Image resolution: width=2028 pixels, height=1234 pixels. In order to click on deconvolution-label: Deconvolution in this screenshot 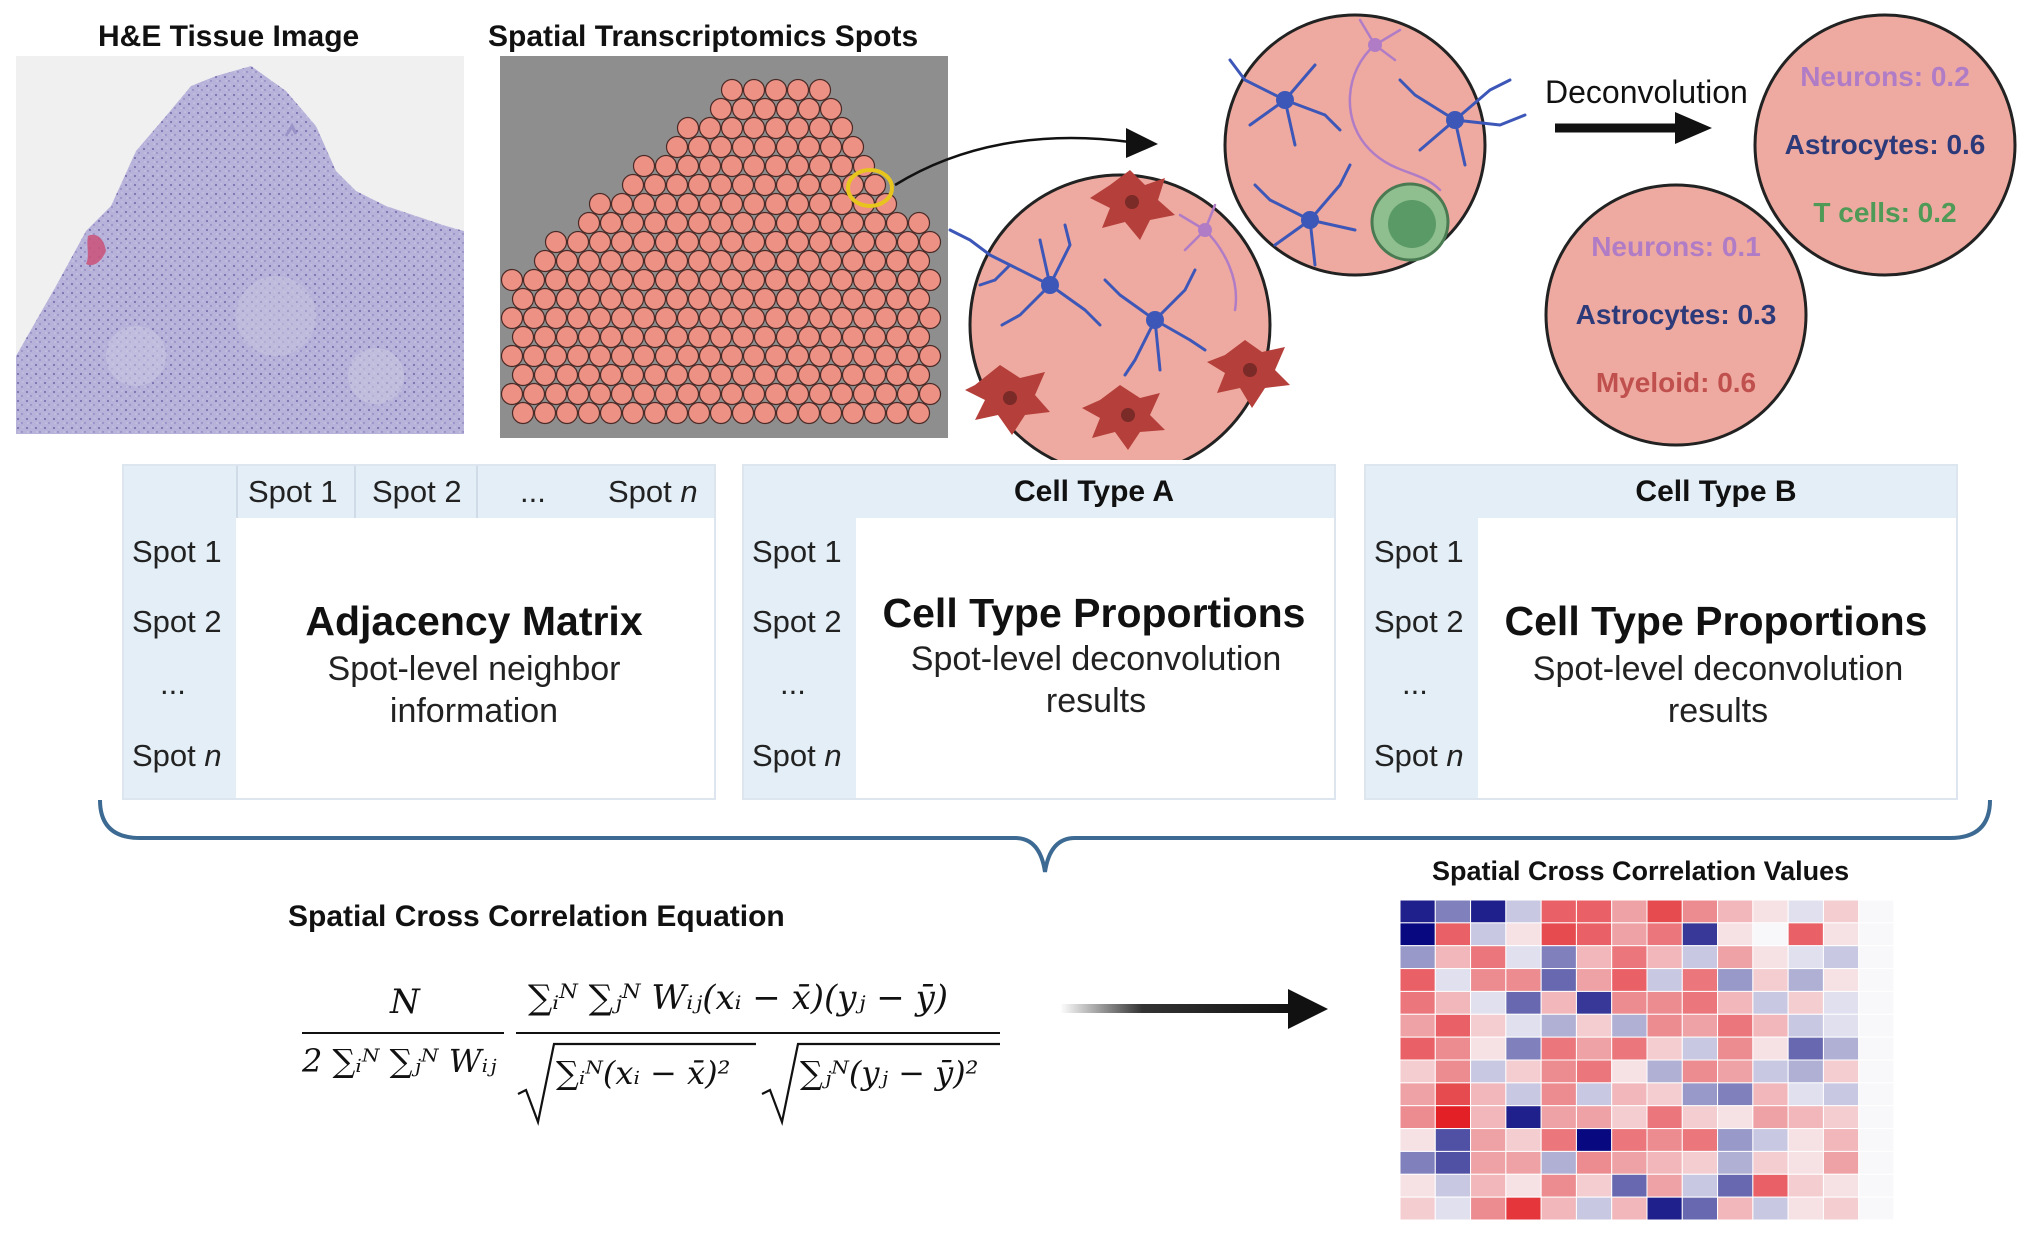, I will do `click(1646, 92)`.